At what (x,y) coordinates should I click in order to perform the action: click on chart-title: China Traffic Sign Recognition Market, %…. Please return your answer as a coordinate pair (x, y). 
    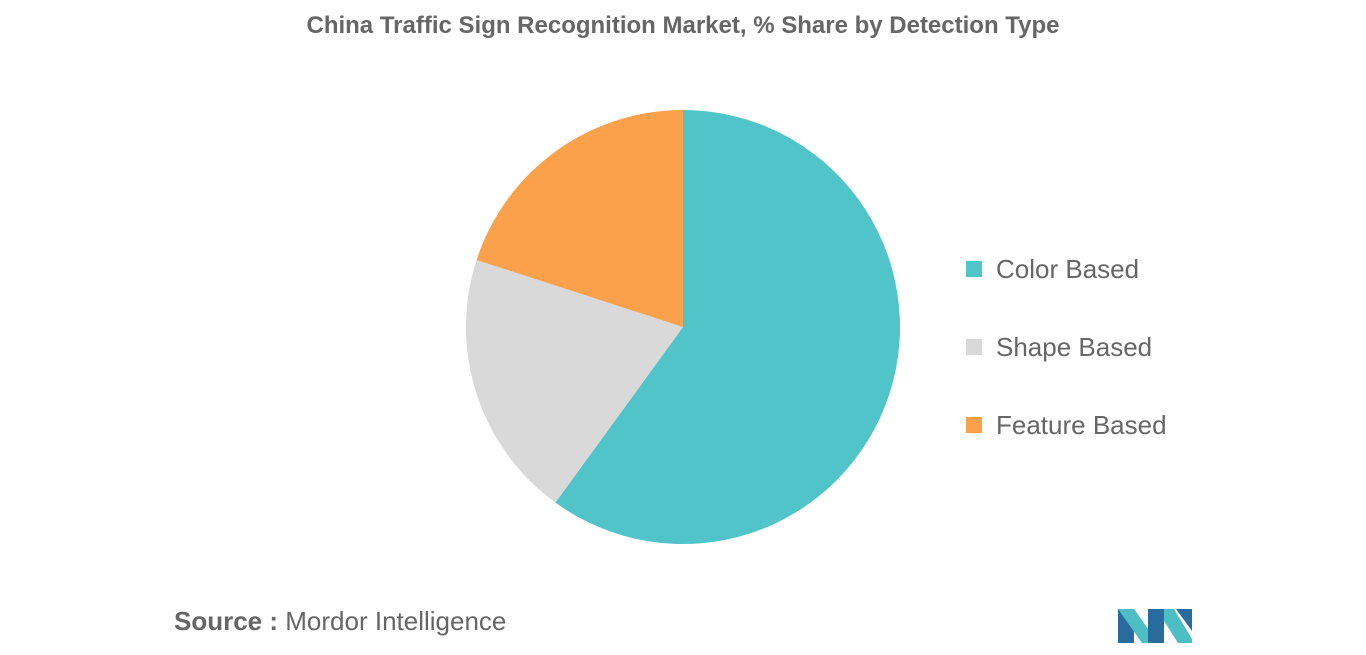
    Looking at the image, I should click on (683, 25).